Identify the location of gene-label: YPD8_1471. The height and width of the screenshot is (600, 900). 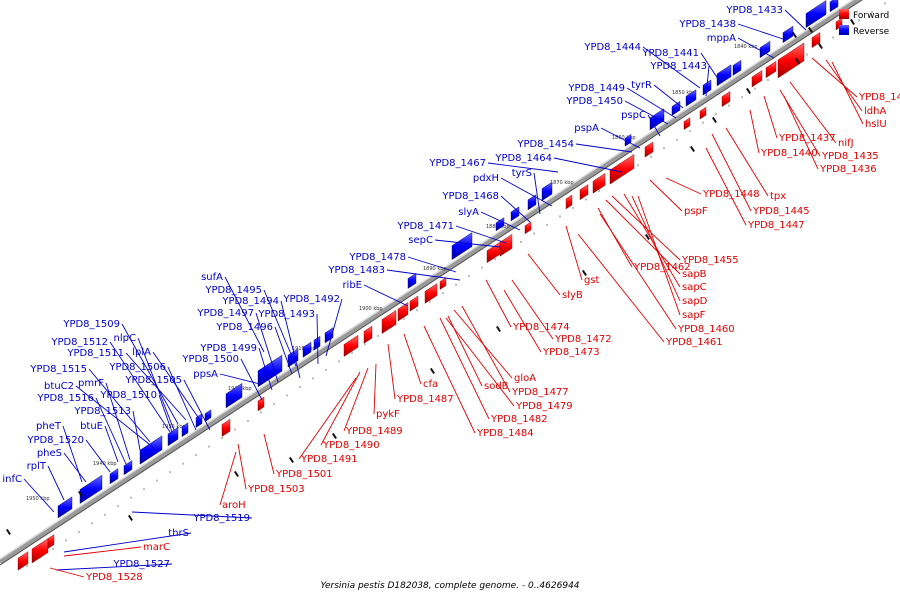
(425, 226).